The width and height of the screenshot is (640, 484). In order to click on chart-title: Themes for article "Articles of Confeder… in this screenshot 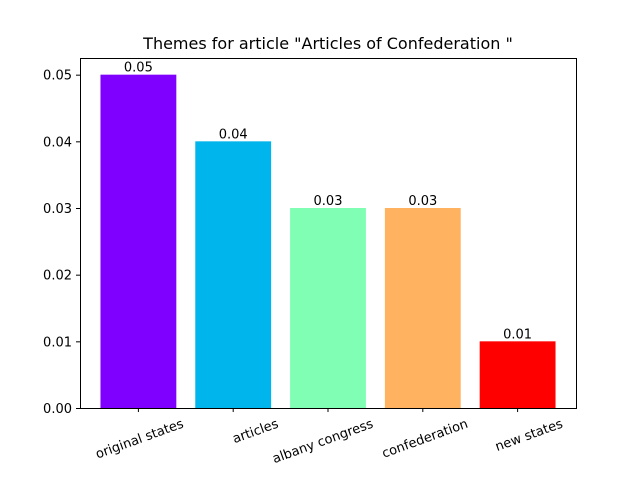, I will do `click(327, 43)`.